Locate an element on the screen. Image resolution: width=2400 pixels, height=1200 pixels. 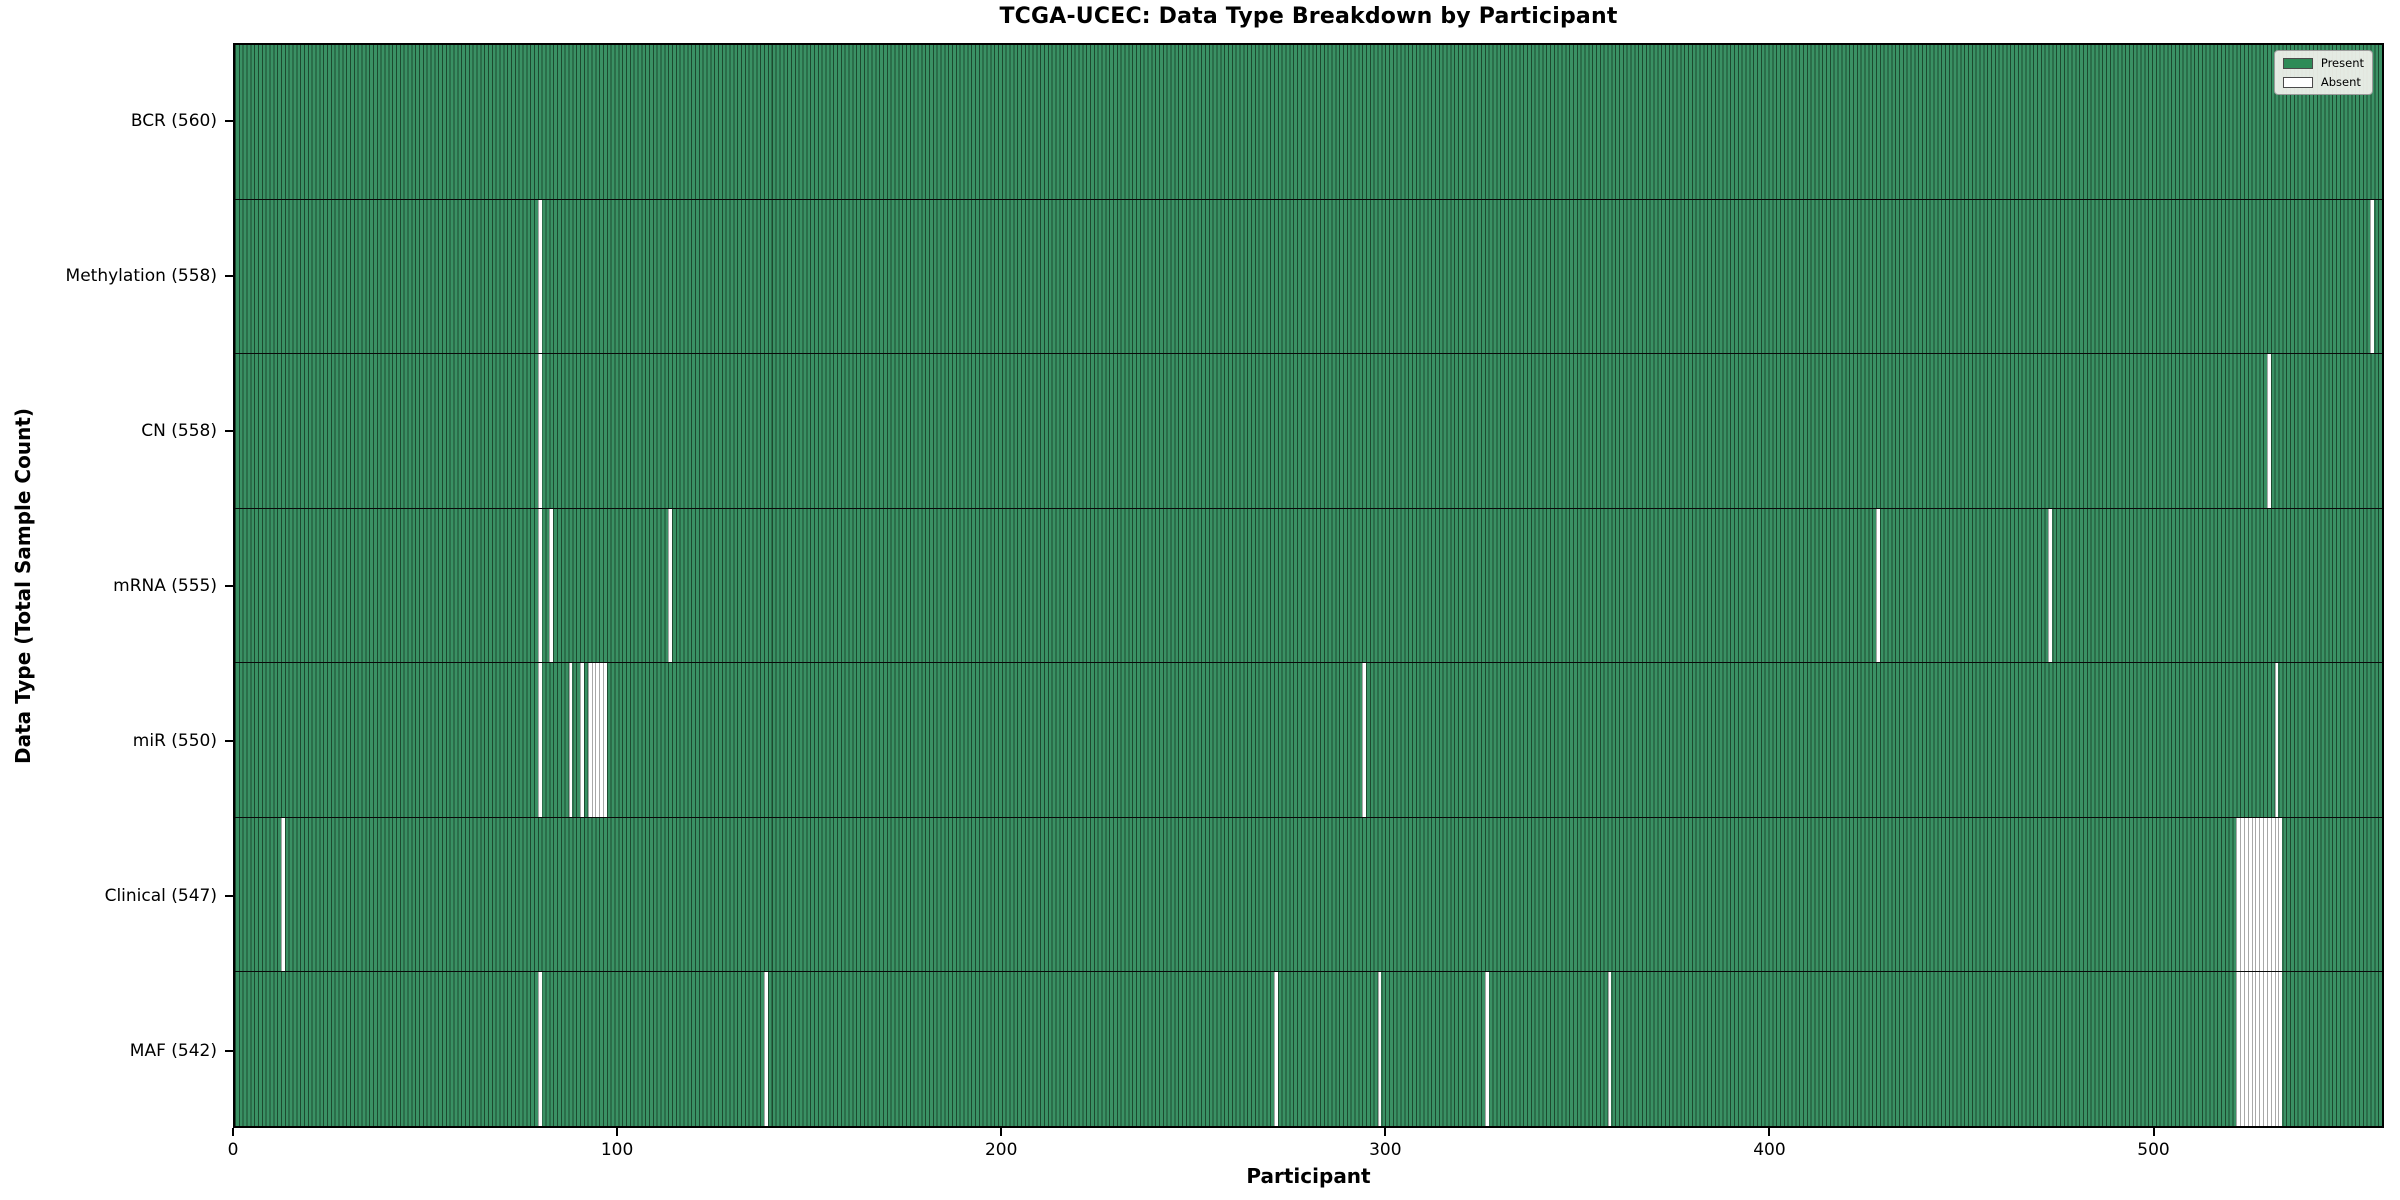
x-tick-label: 0 is located at coordinates (233, 1150).